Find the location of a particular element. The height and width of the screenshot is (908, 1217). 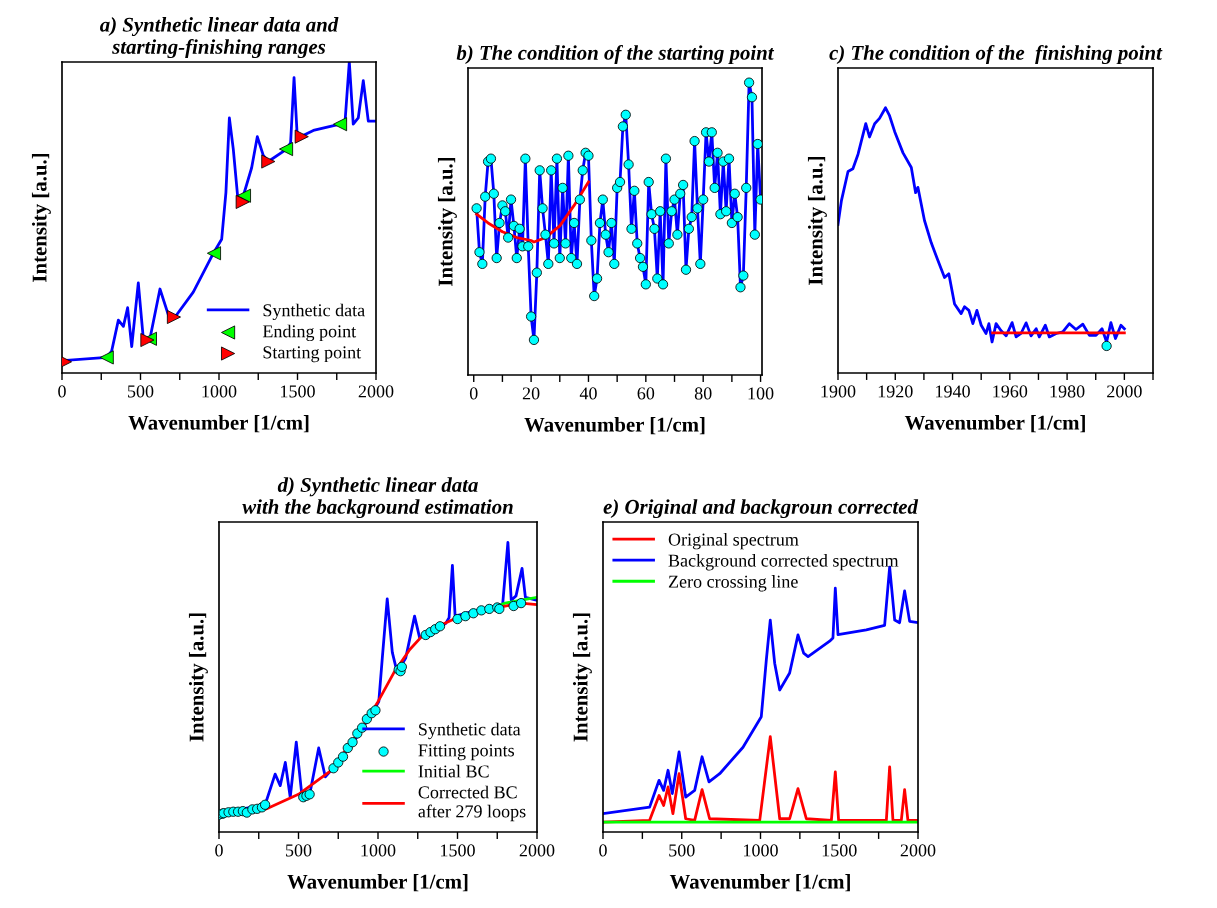

x-tick-label: 1960 is located at coordinates (1010, 391).